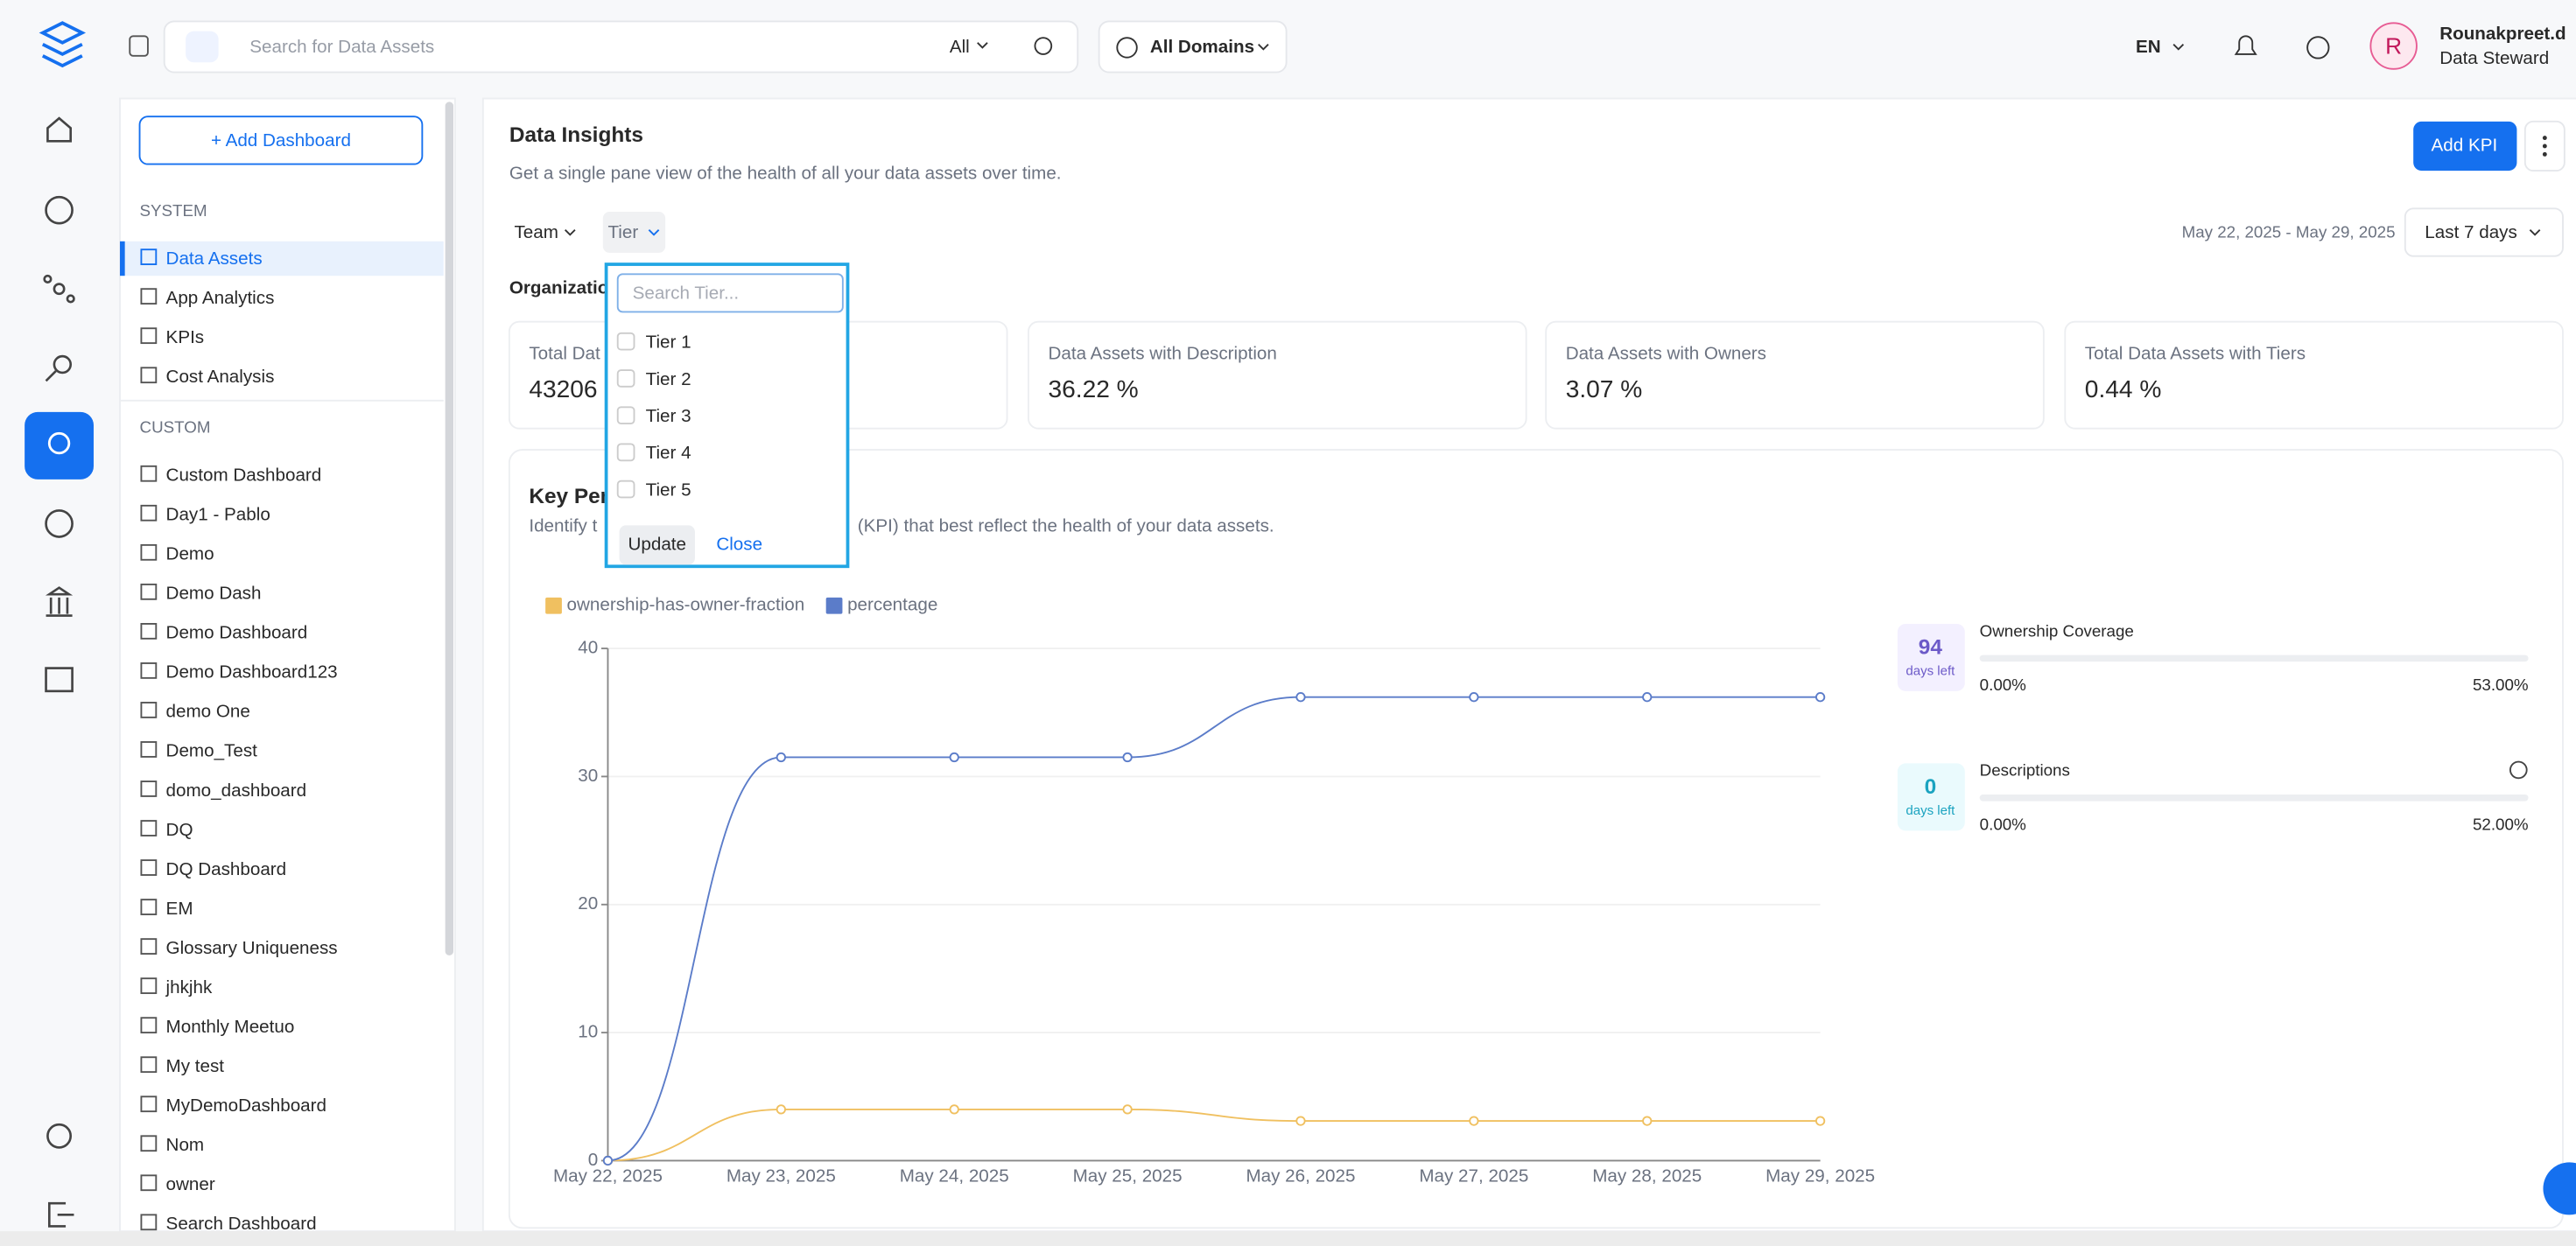 Image resolution: width=2576 pixels, height=1246 pixels. I want to click on tier-option: Tier 3, so click(669, 416).